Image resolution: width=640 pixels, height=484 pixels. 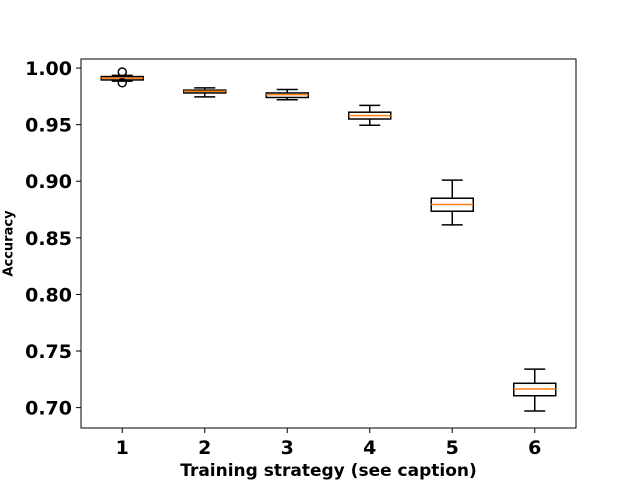 What do you see at coordinates (369, 448) in the screenshot?
I see `x-tick-label: 4` at bounding box center [369, 448].